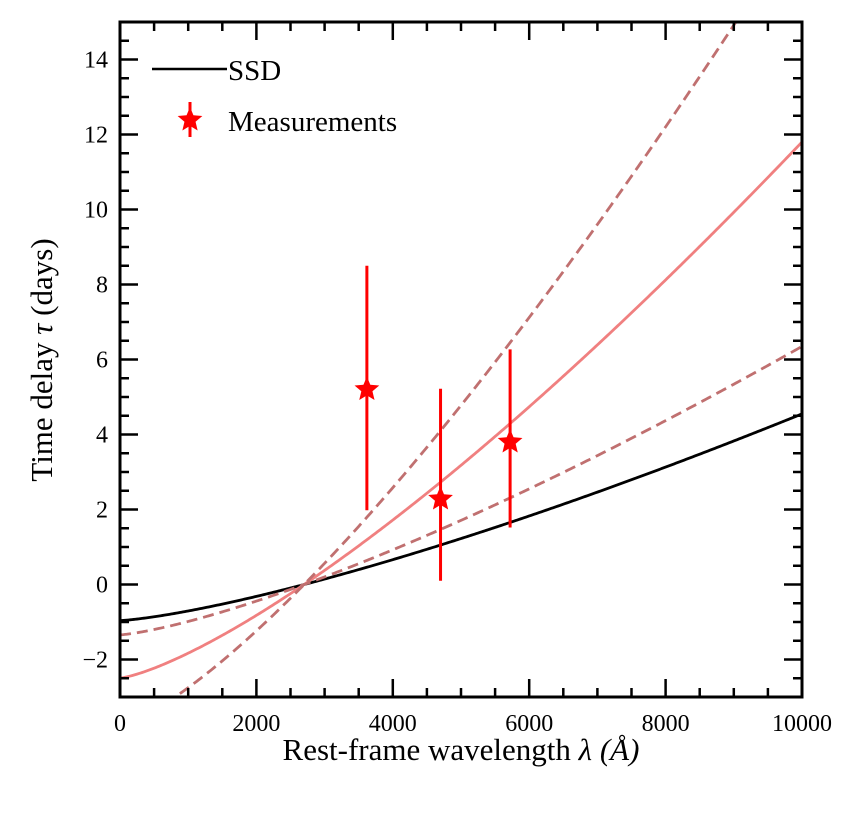  Describe the element at coordinates (102, 286) in the screenshot. I see `y-tick-label: 8` at that location.